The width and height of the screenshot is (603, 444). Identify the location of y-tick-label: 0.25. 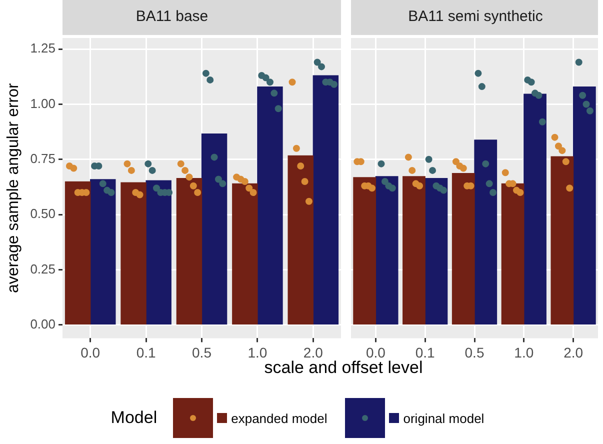
(43, 268).